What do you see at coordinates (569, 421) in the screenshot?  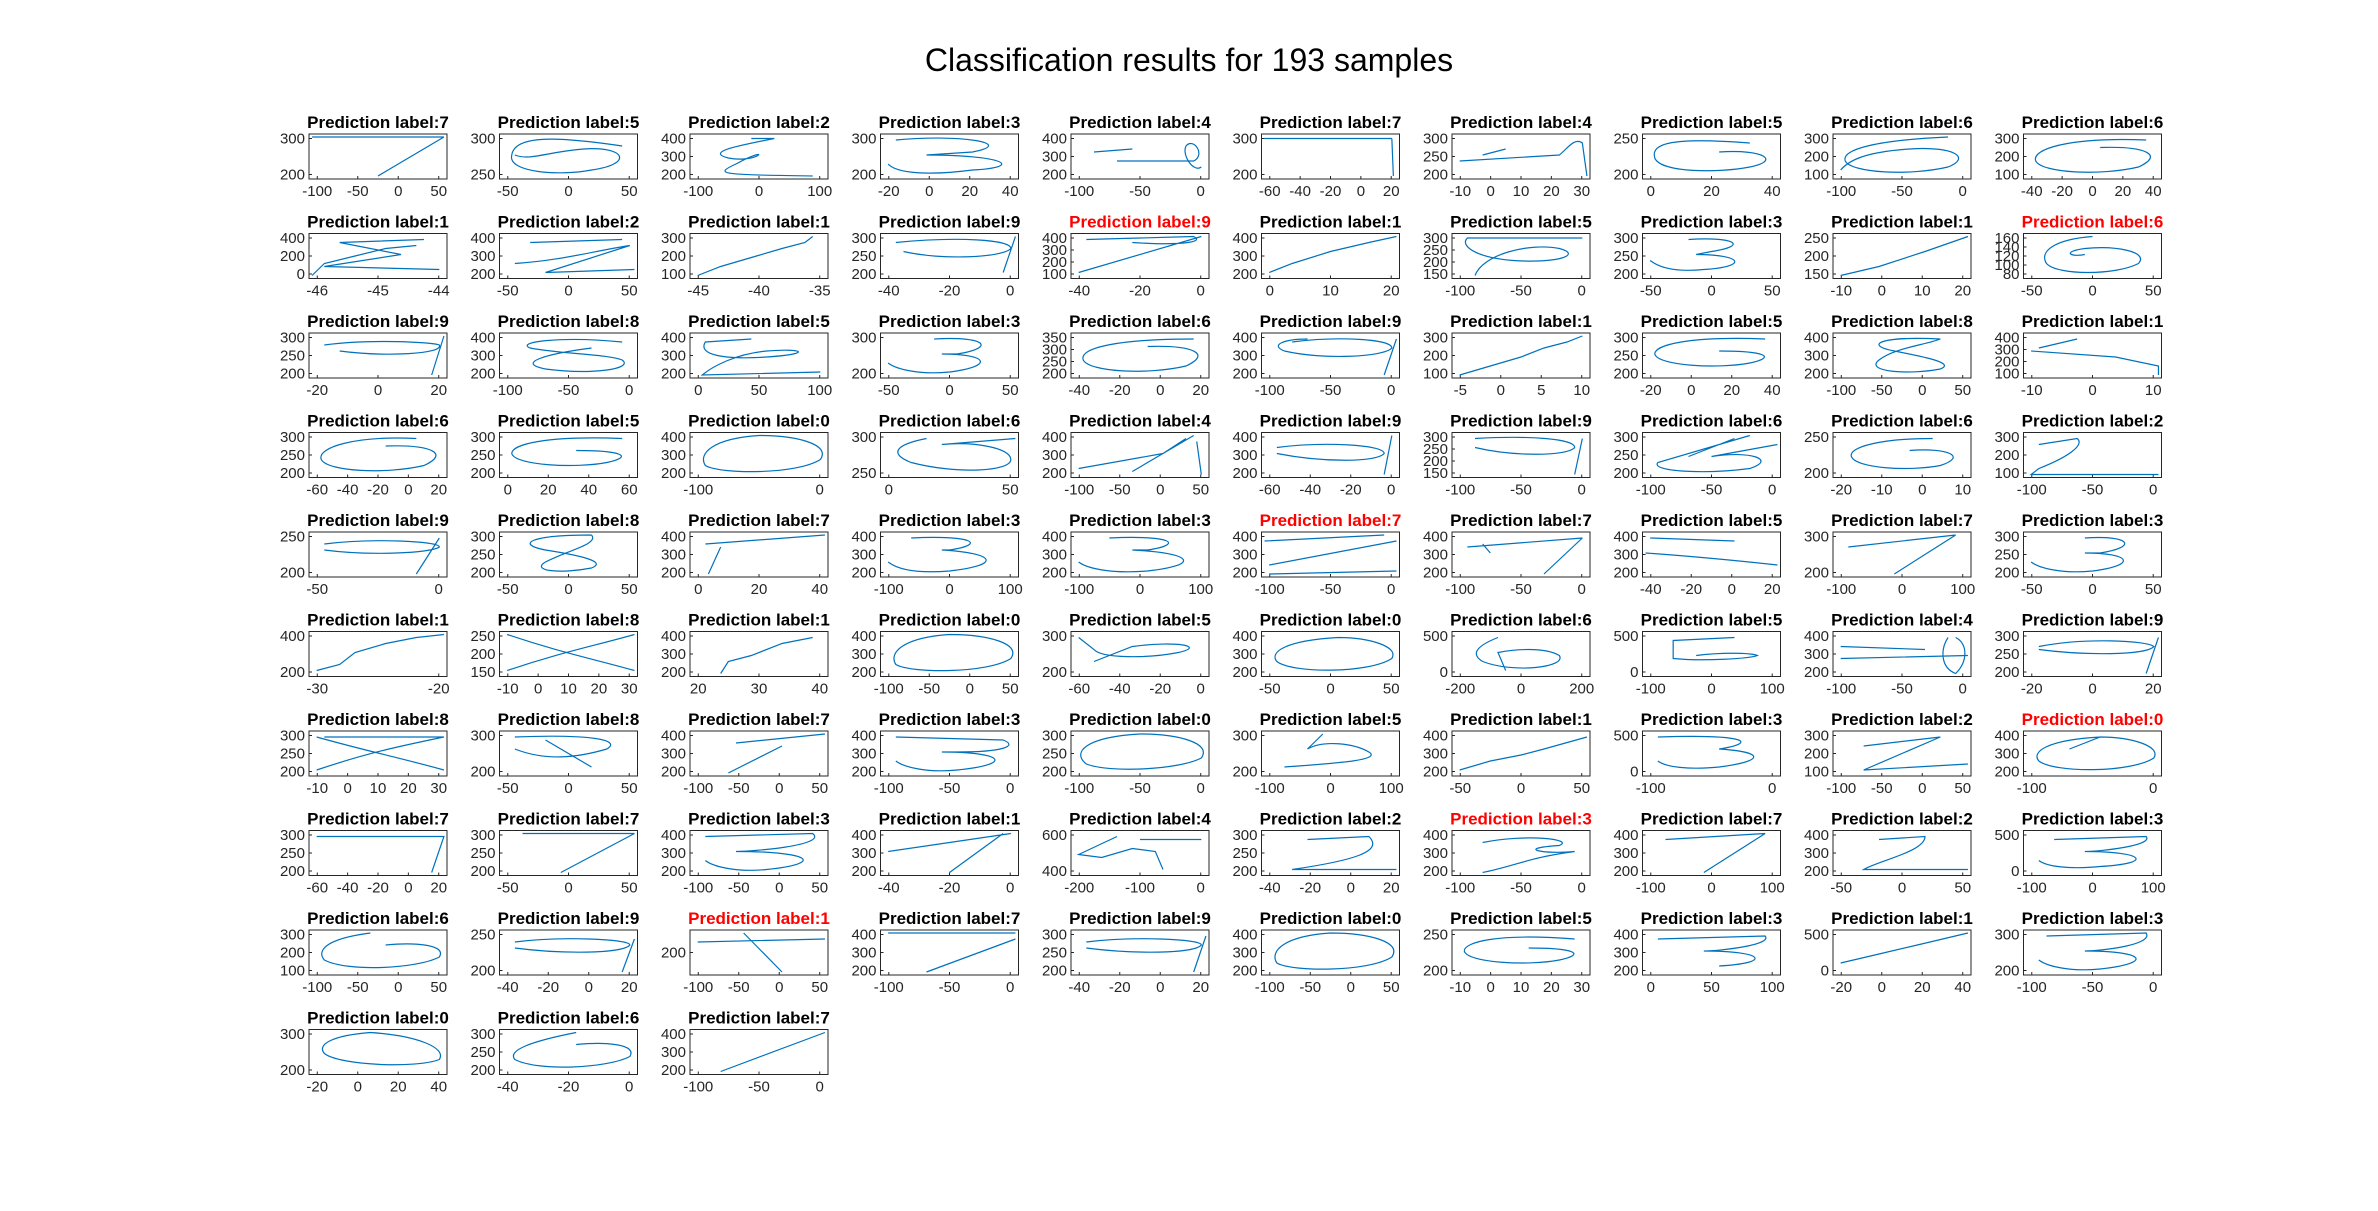 I see `subplot-title: Prediction label:5` at bounding box center [569, 421].